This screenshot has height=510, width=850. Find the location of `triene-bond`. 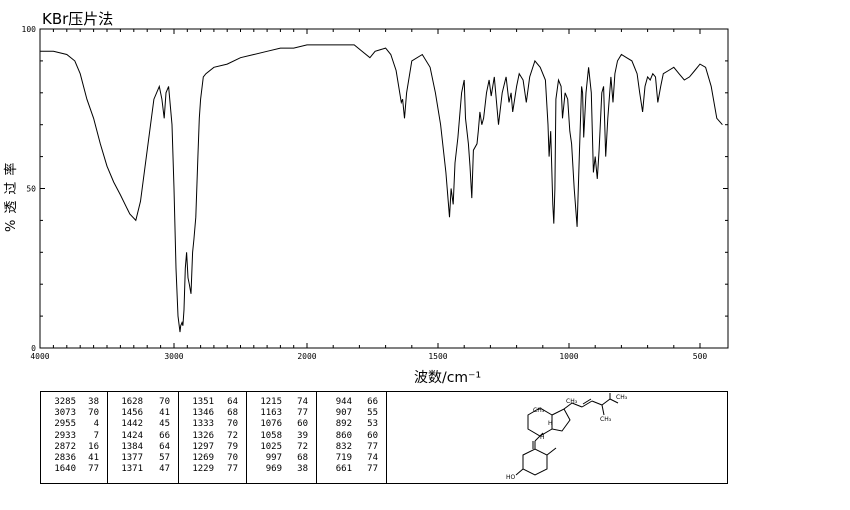

triene-bond is located at coordinates (539, 437).